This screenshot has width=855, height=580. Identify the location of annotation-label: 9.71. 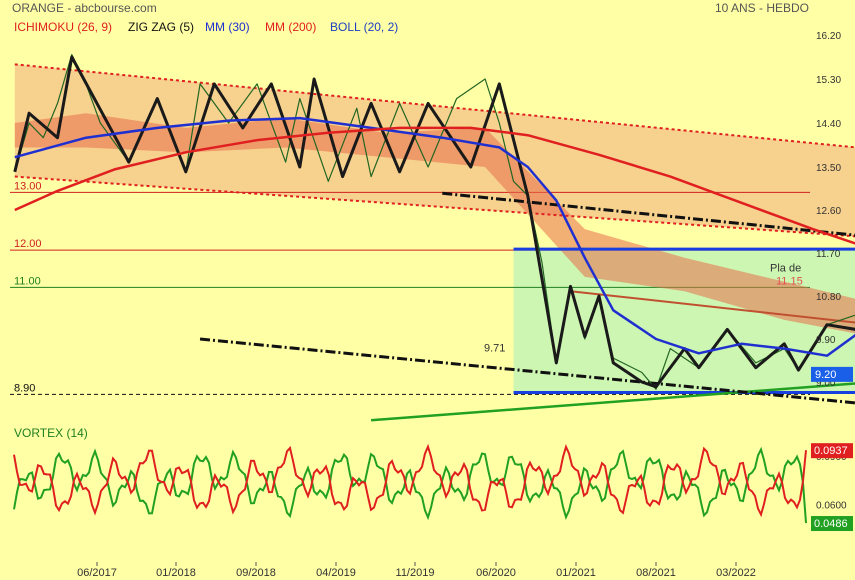
(494, 349).